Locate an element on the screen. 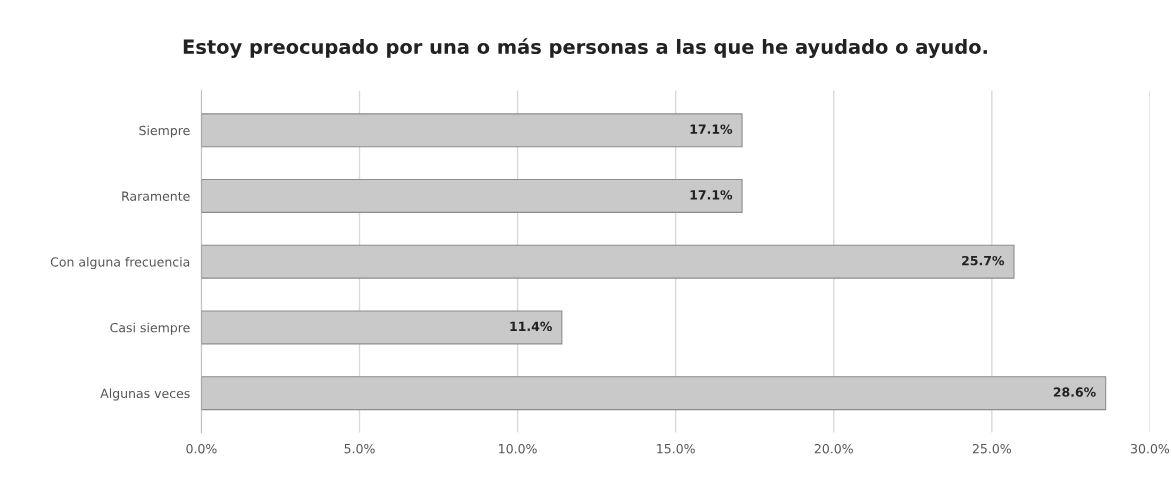  x-tick-label: 25.0% is located at coordinates (991, 448).